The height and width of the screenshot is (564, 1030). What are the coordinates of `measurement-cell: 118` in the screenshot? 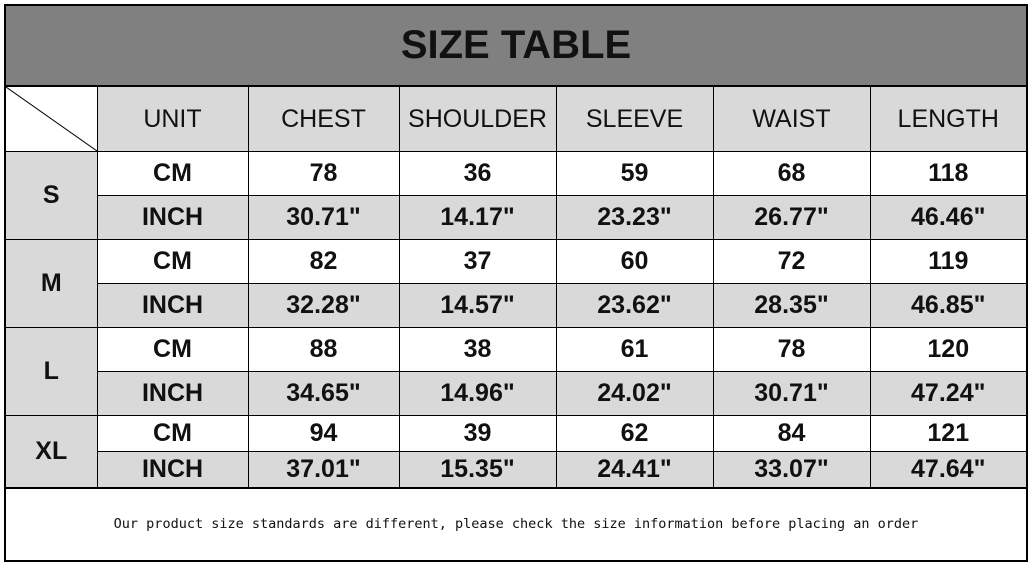 It's located at (947, 173).